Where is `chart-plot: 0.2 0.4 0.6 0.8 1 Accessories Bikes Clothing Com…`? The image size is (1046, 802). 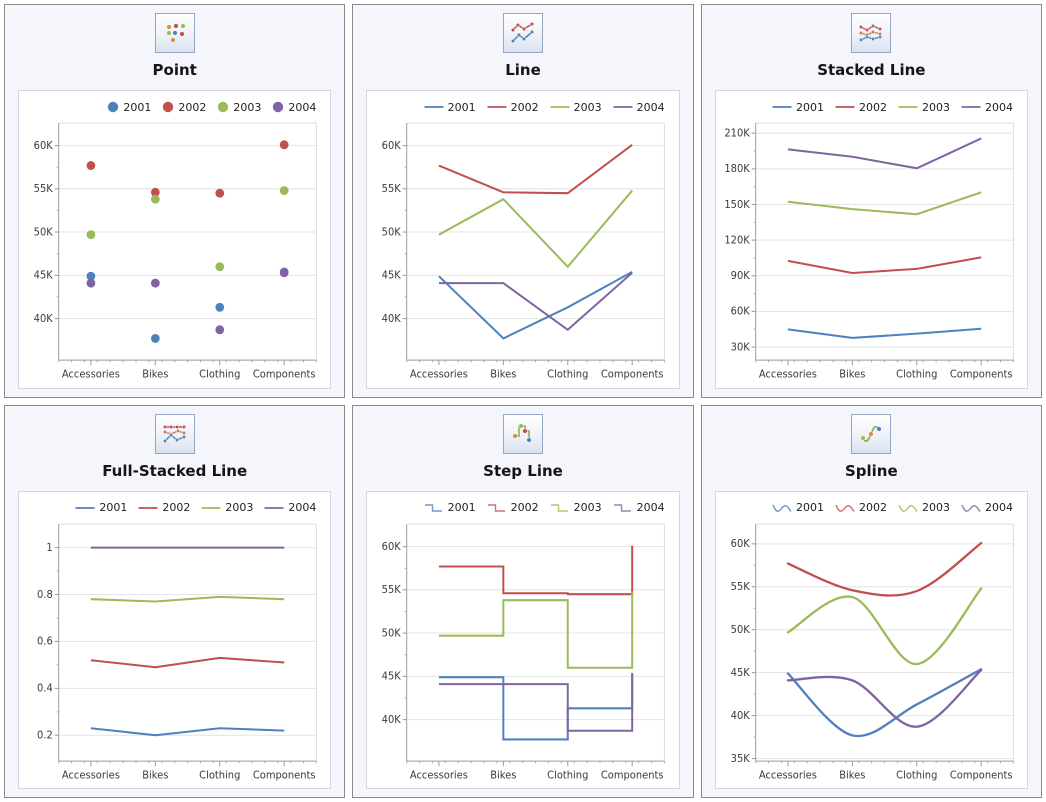 chart-plot: 0.2 0.4 0.6 0.8 1 Accessories Bikes Clothing Com… is located at coordinates (177, 652).